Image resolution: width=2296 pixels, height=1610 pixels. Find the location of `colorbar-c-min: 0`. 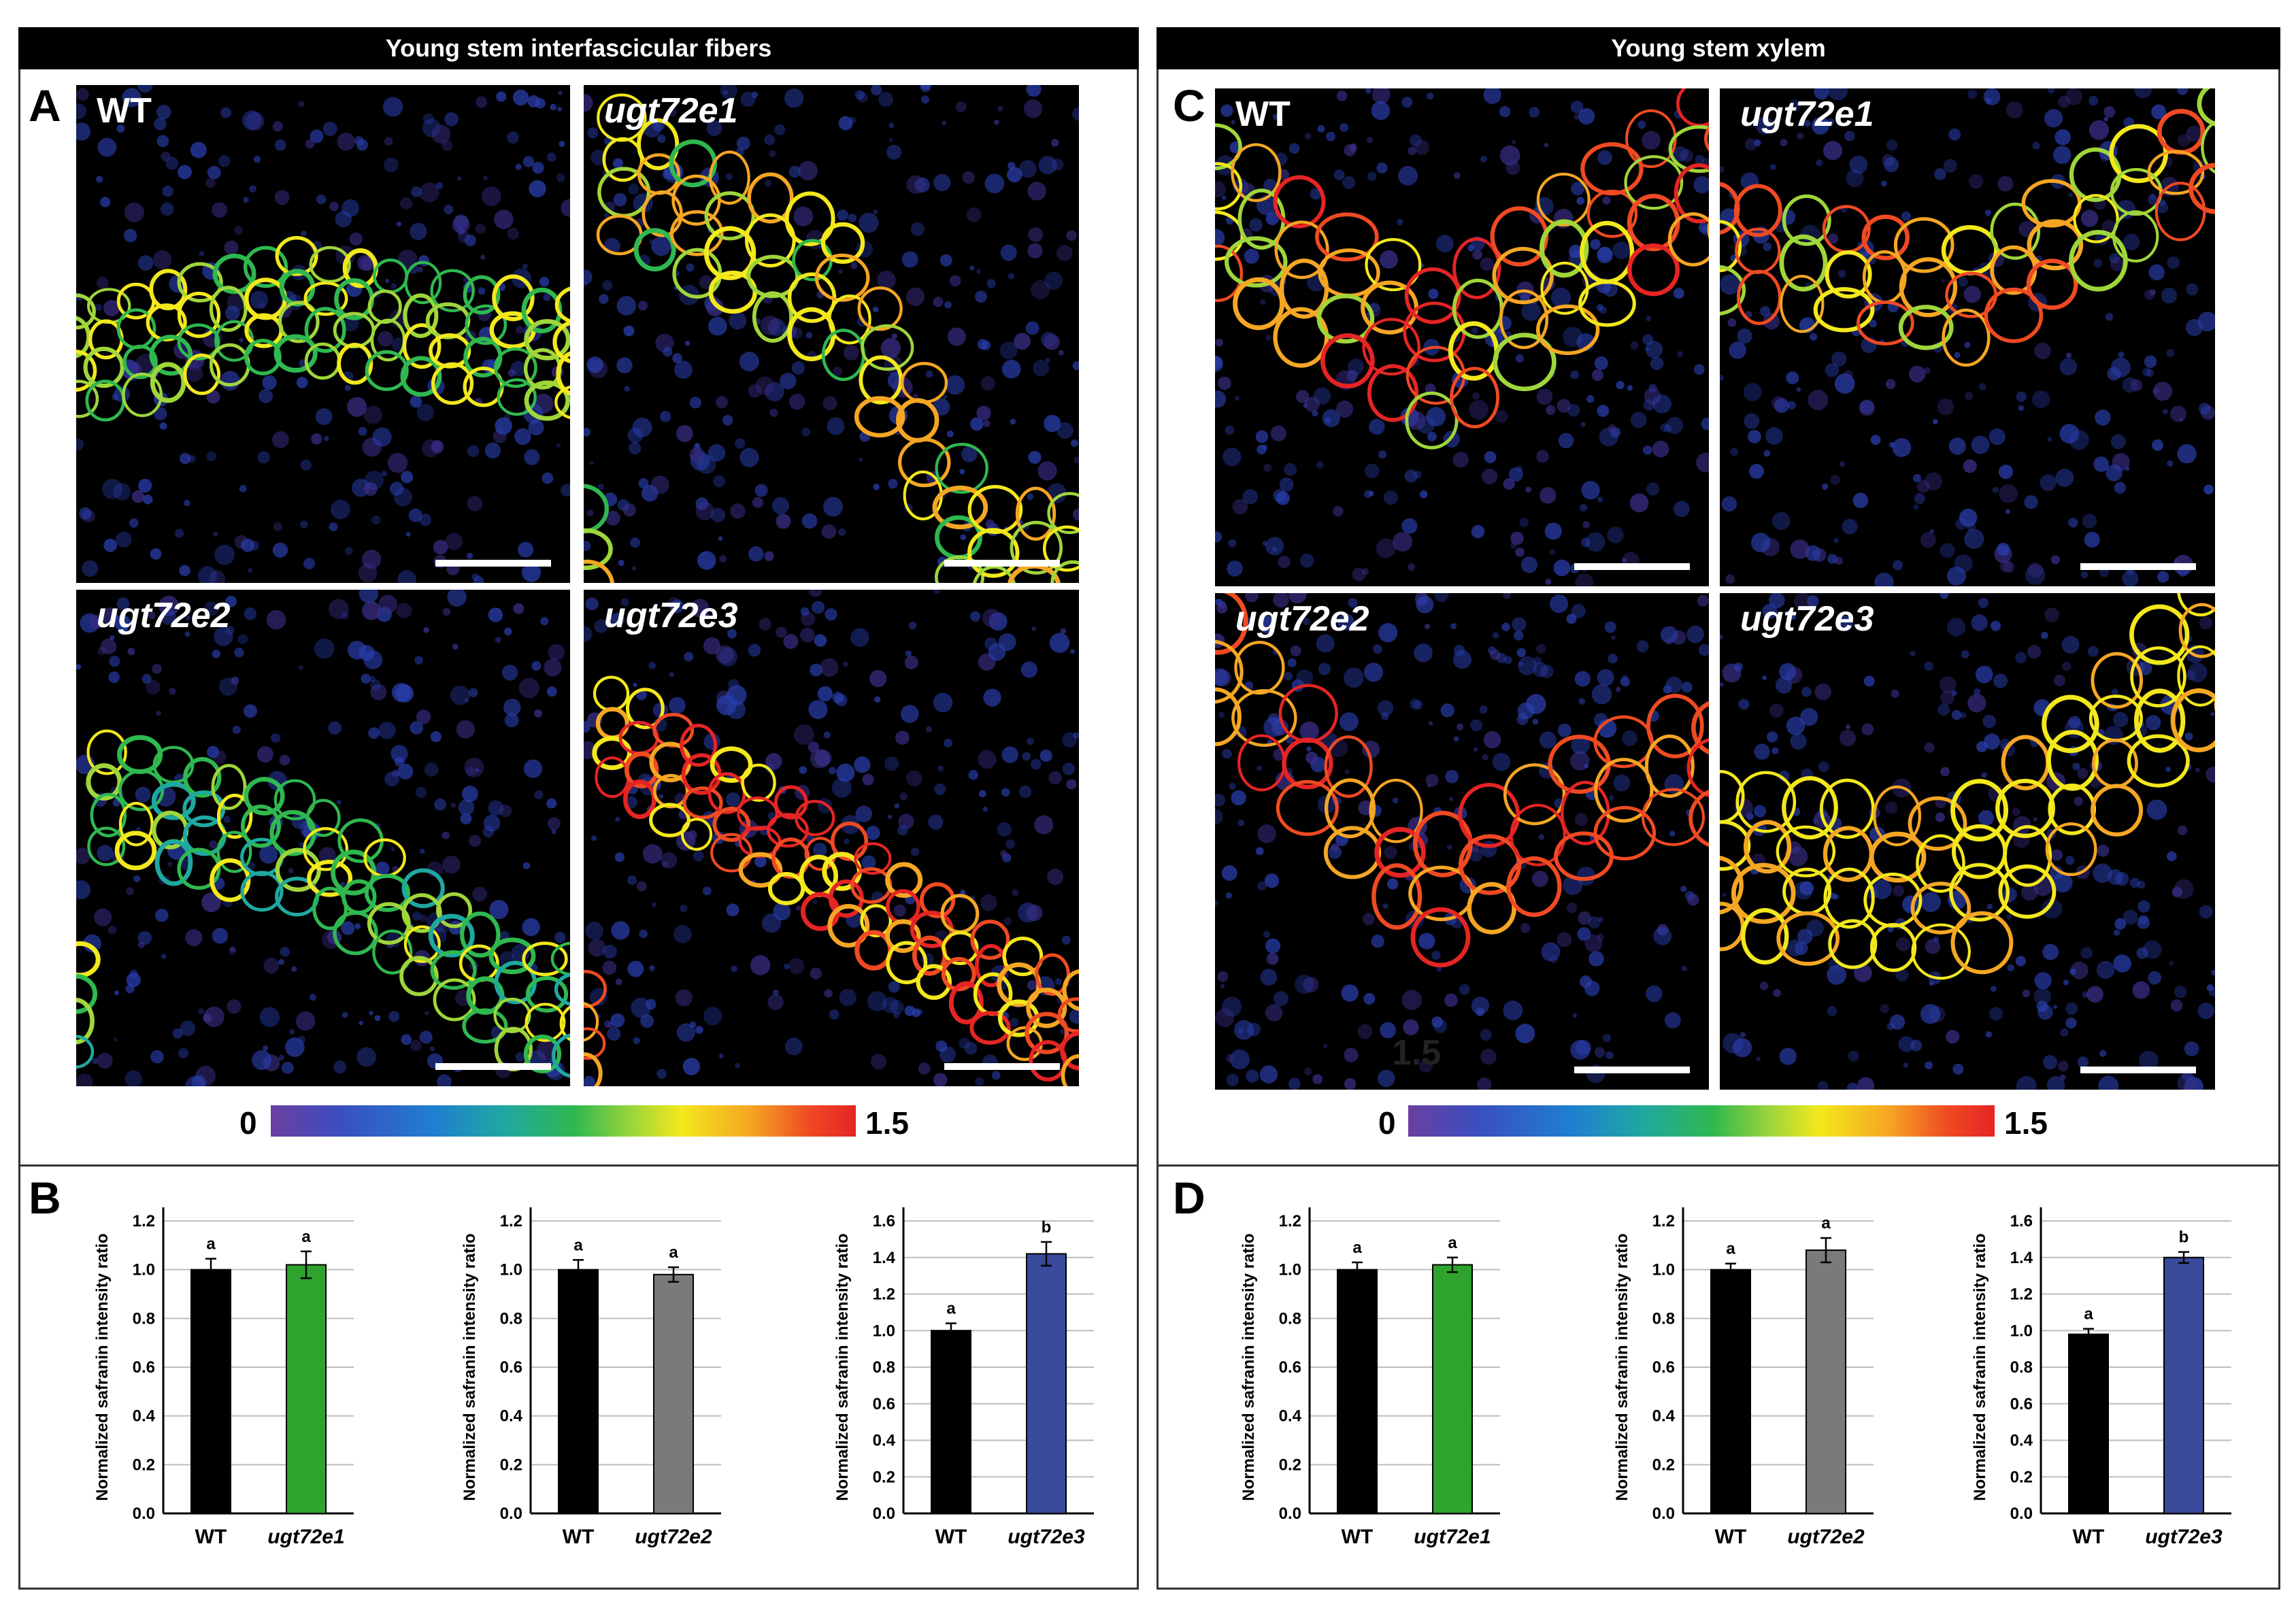

colorbar-c-min: 0 is located at coordinates (1387, 1123).